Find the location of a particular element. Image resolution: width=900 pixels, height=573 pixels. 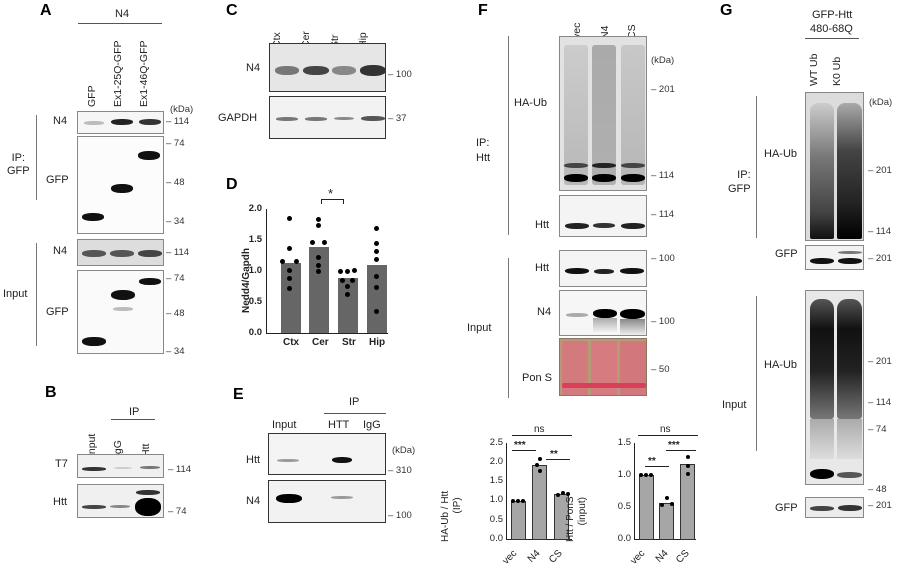

lane-label: HTT is located at coordinates (339, 425).